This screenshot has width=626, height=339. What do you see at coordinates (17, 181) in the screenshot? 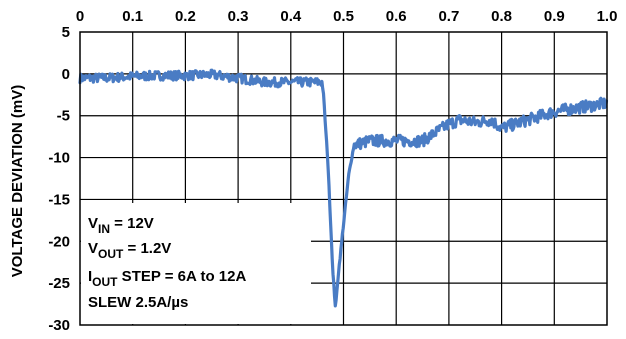
I see `y-axis-title: VOLTAGE DEVIATION (mV)` at bounding box center [17, 181].